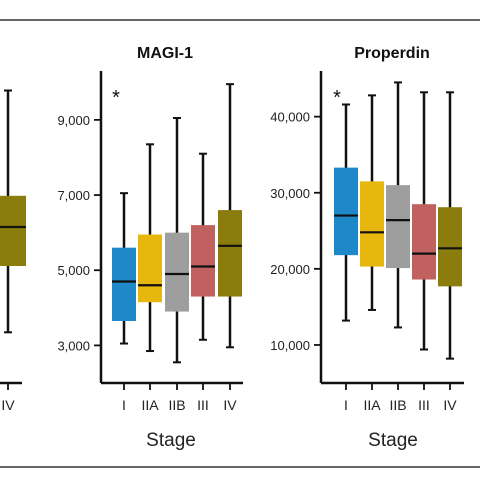 This screenshot has height=480, width=480. What do you see at coordinates (290, 193) in the screenshot?
I see `y-tick-label: 30,000` at bounding box center [290, 193].